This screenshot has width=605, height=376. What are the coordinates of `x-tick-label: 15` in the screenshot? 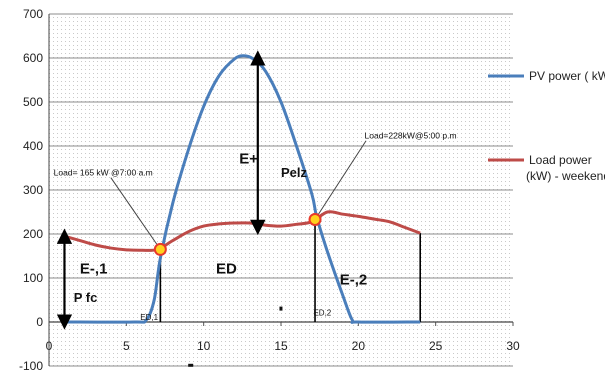 It's located at (281, 346).